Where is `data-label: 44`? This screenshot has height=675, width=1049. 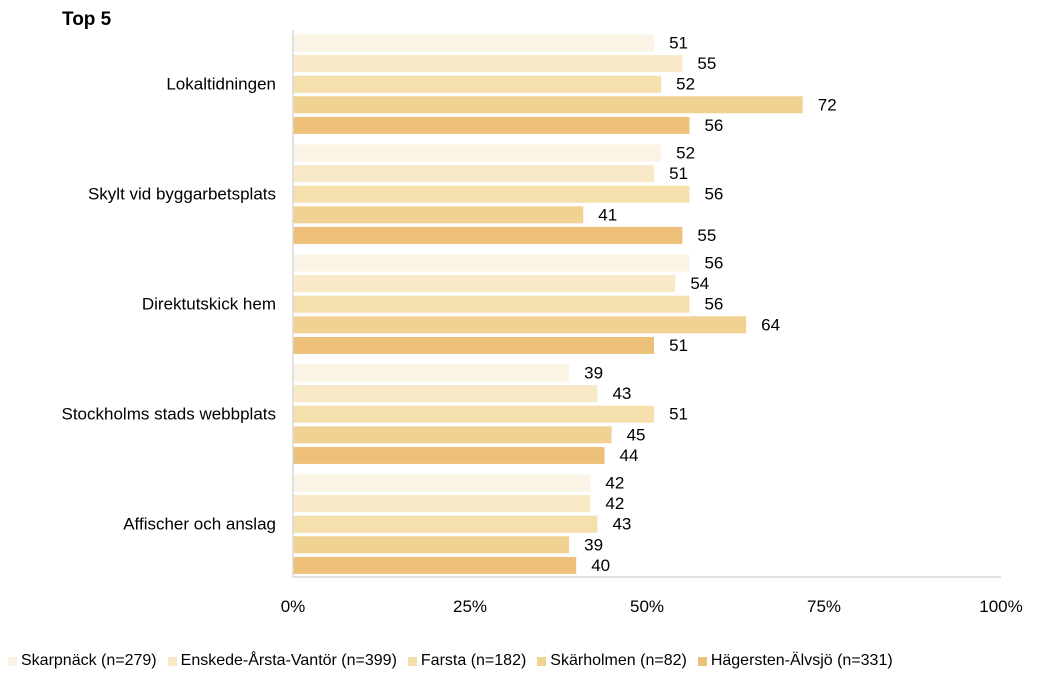 data-label: 44 is located at coordinates (629, 455).